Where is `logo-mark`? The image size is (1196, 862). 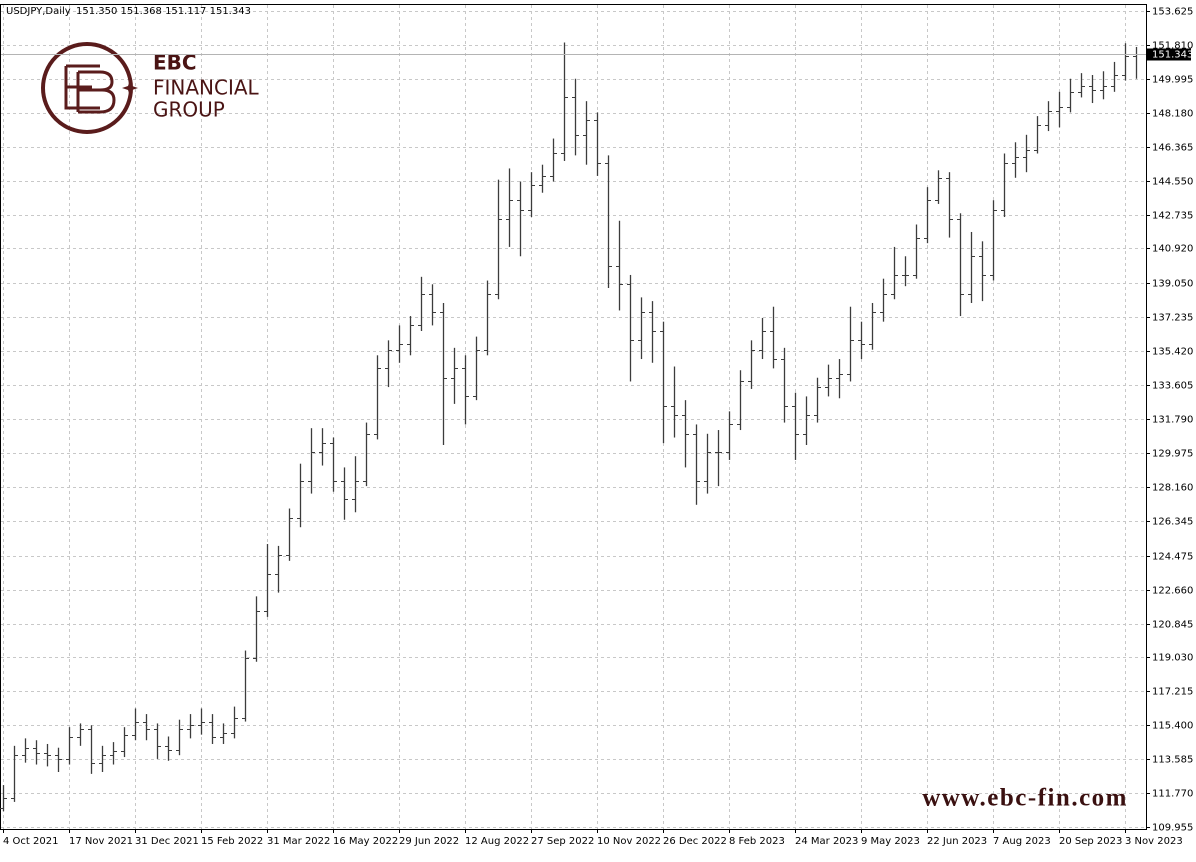 logo-mark is located at coordinates (90, 89).